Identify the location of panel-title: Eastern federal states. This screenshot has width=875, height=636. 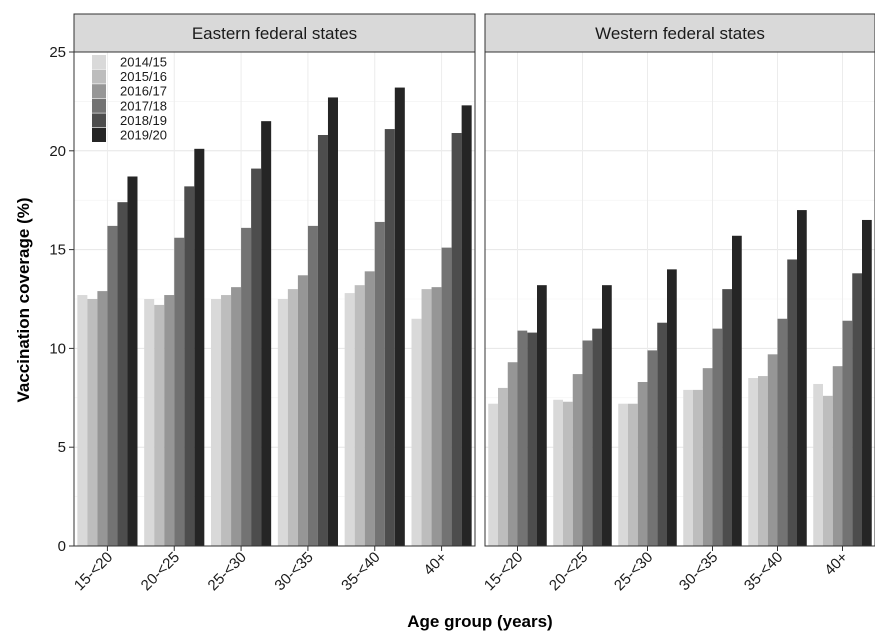
(274, 33).